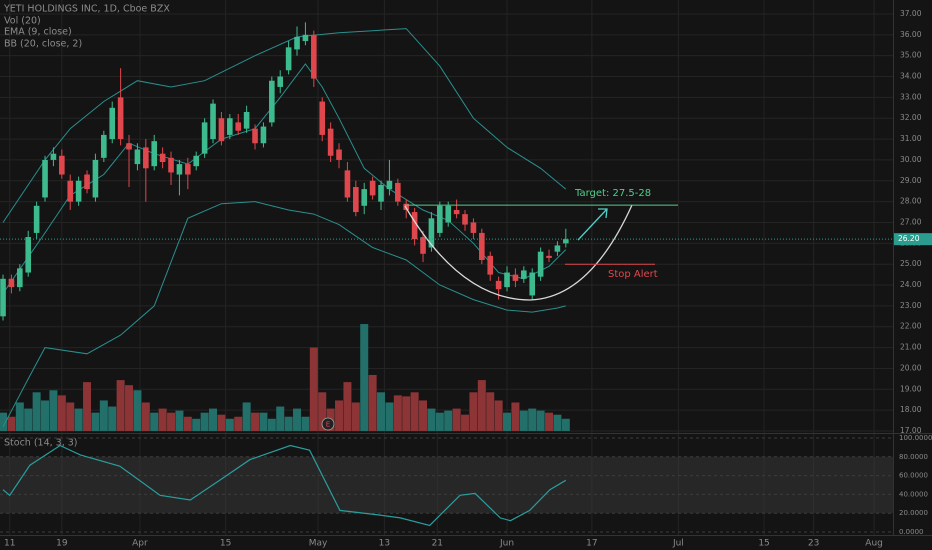 The width and height of the screenshot is (932, 550). What do you see at coordinates (591, 544) in the screenshot?
I see `x-tick-label: 17` at bounding box center [591, 544].